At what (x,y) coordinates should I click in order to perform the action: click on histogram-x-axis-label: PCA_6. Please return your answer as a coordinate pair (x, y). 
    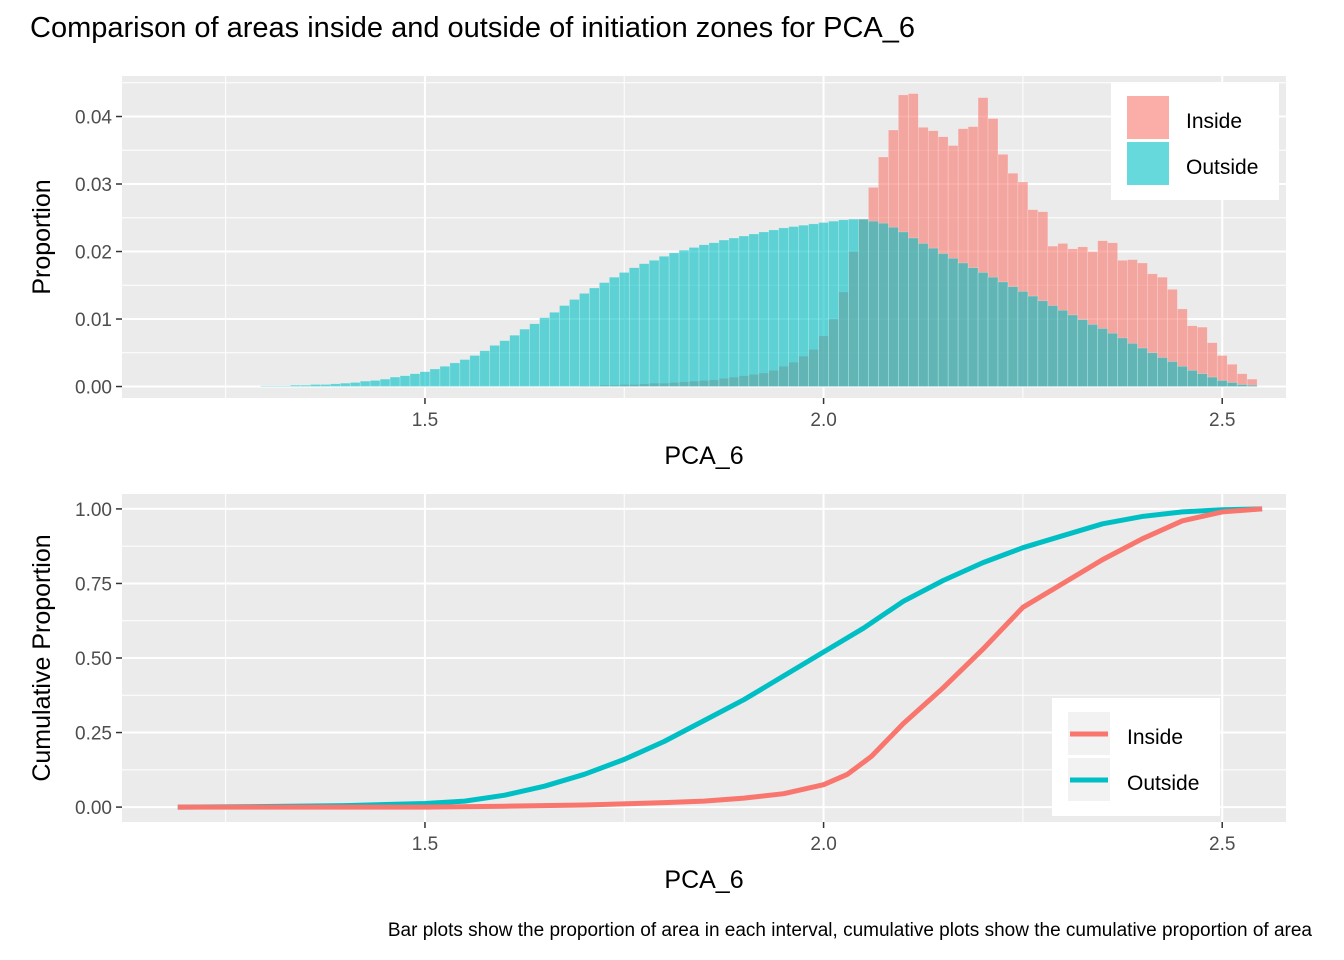
    Looking at the image, I should click on (703, 456).